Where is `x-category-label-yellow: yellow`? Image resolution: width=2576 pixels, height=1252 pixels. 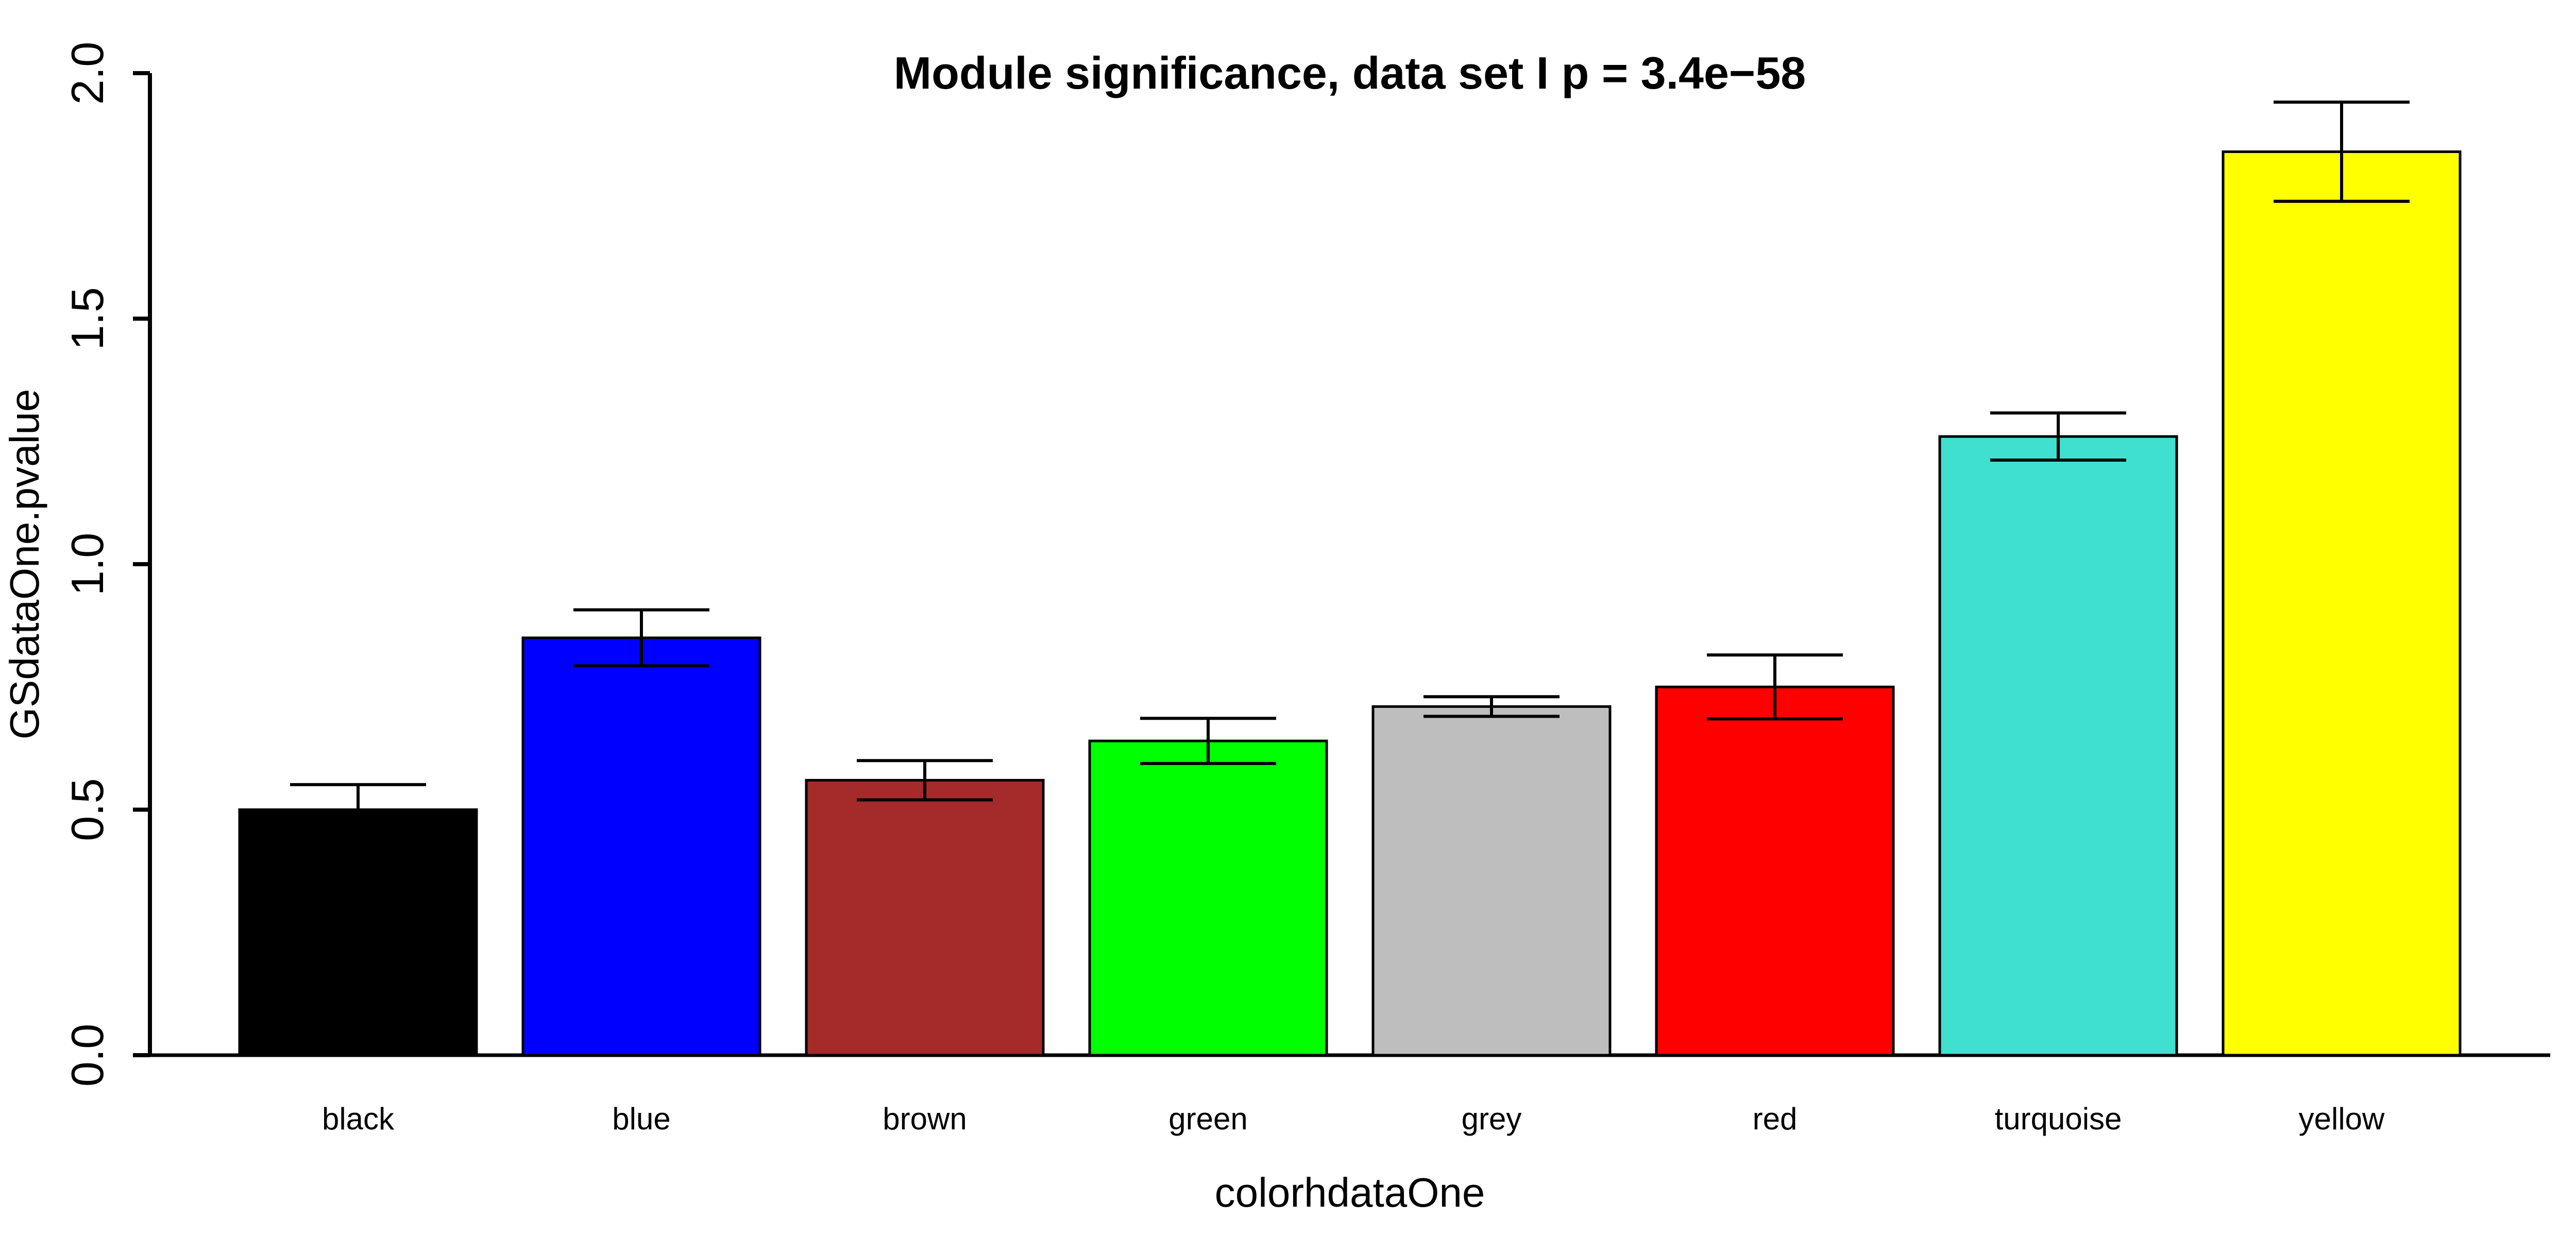
x-category-label-yellow: yellow is located at coordinates (2342, 1119).